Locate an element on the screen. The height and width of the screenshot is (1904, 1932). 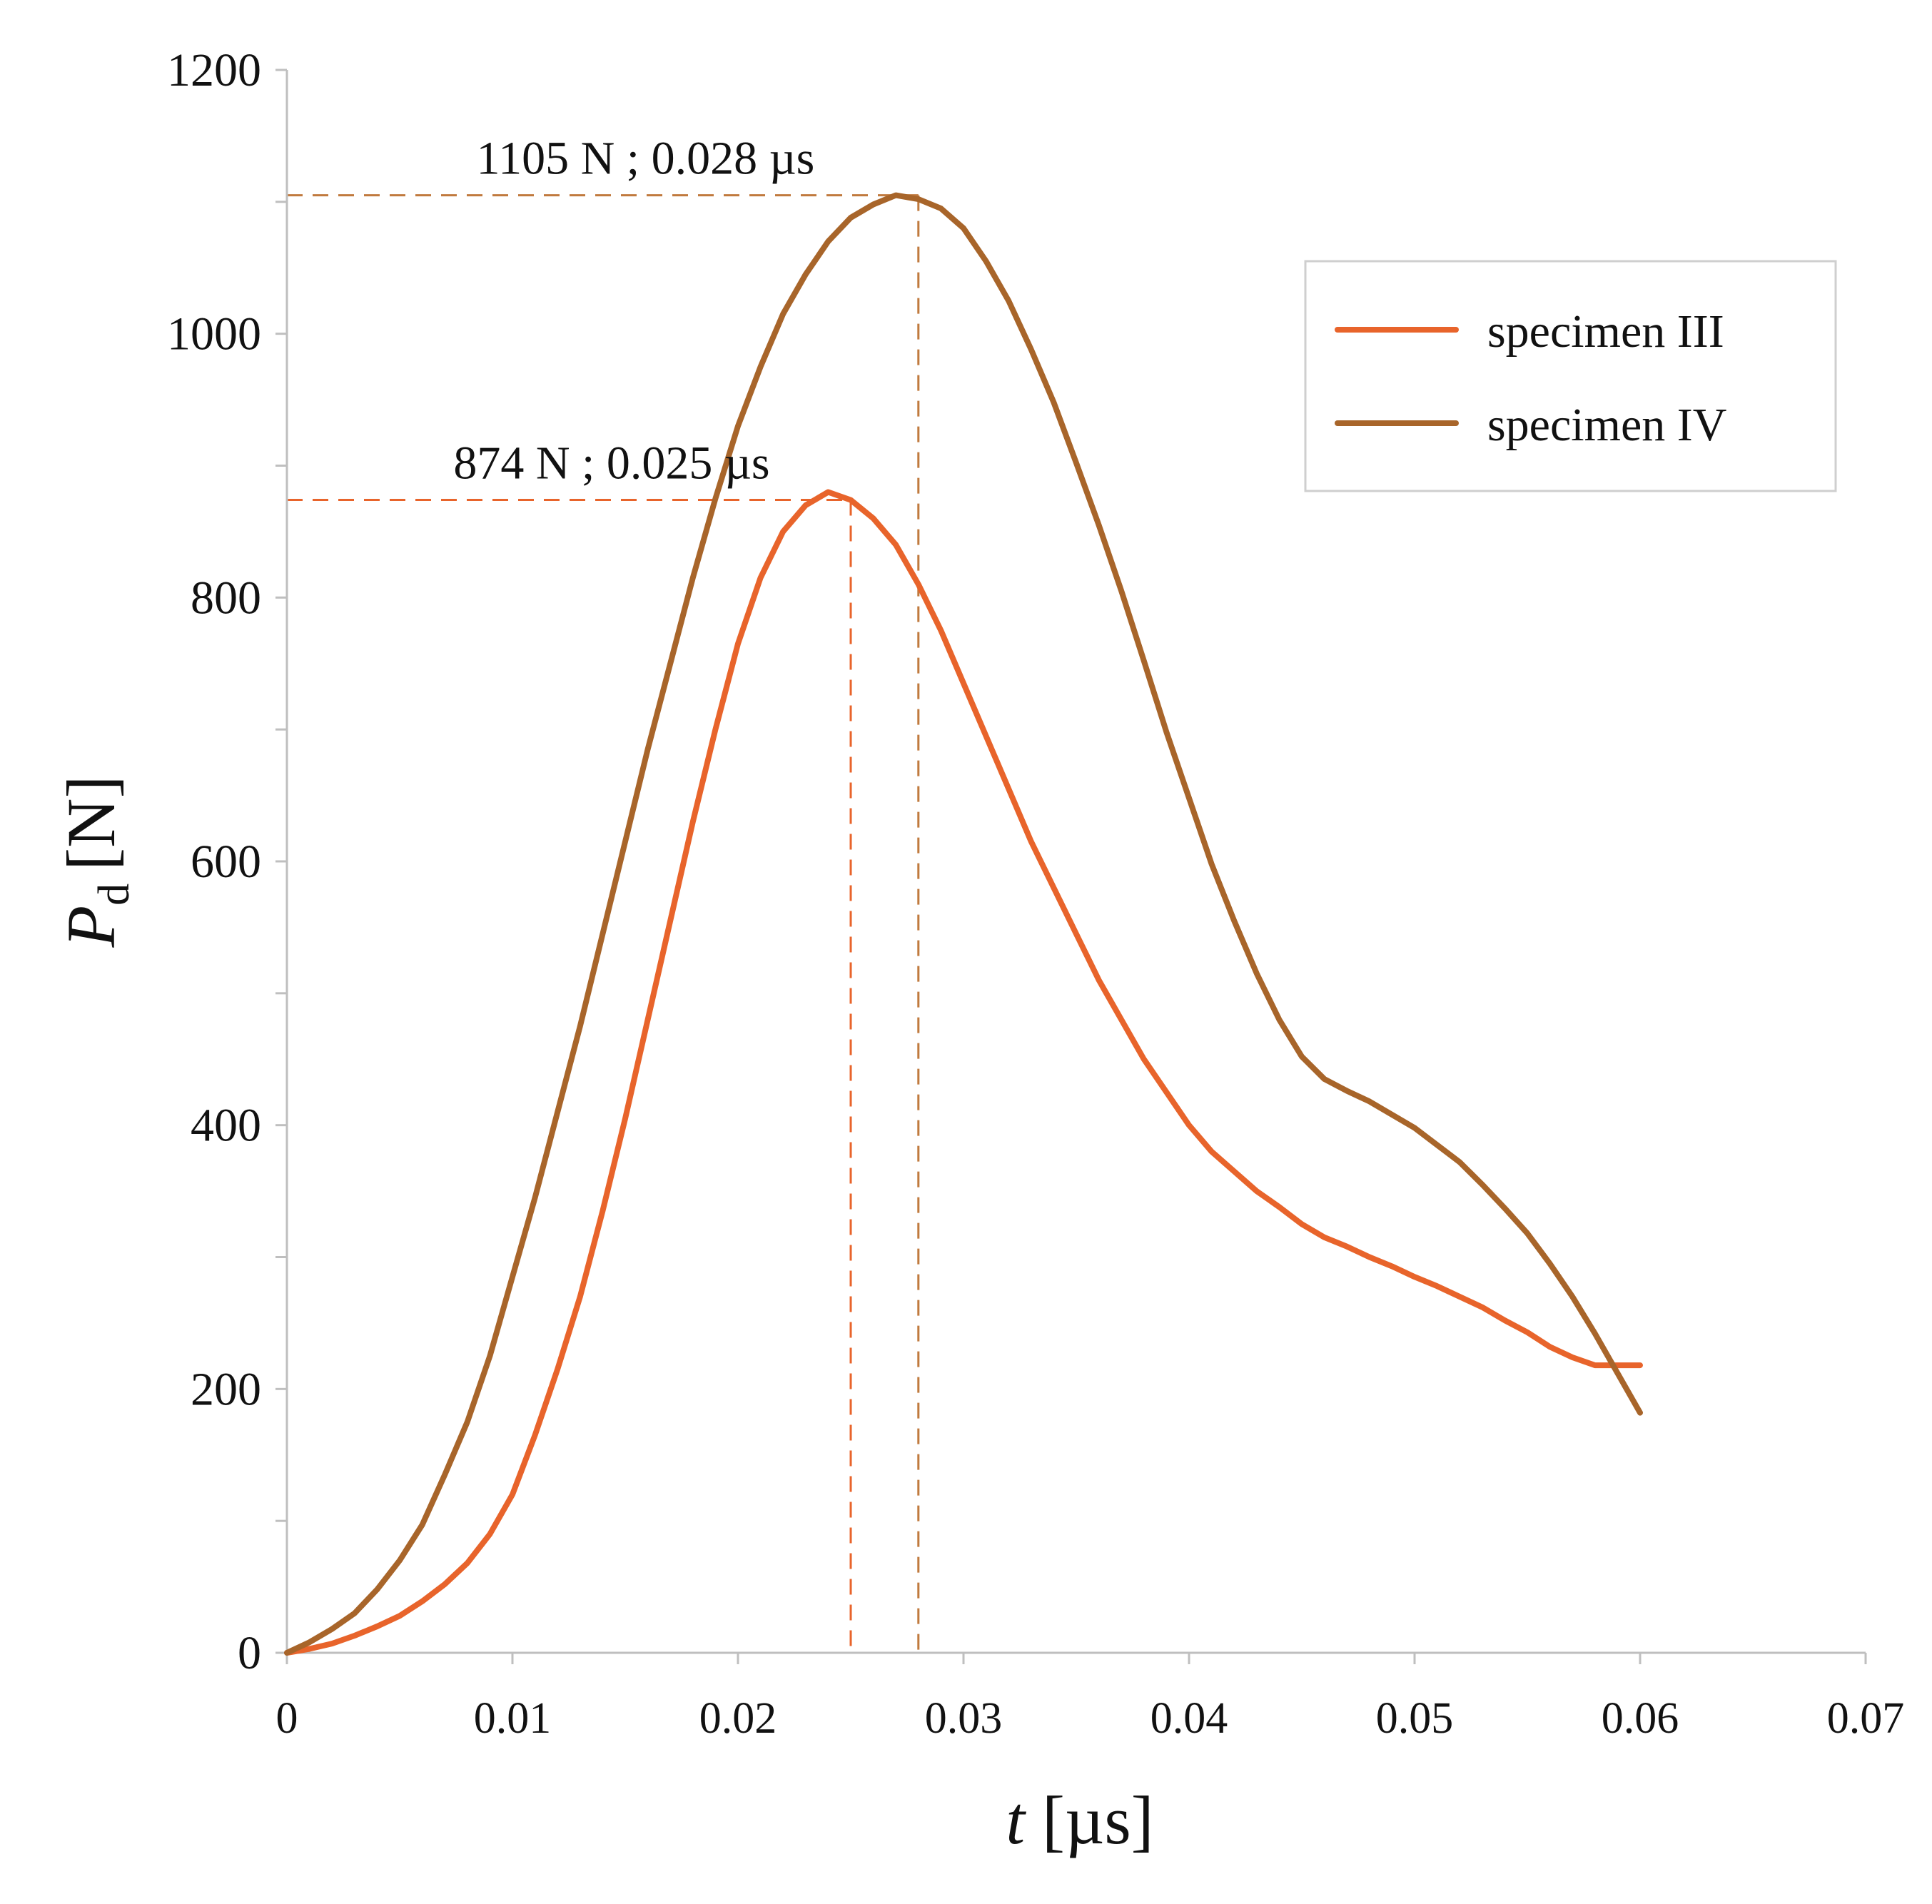
y-axis-unit: [N] is located at coordinates (91, 823).